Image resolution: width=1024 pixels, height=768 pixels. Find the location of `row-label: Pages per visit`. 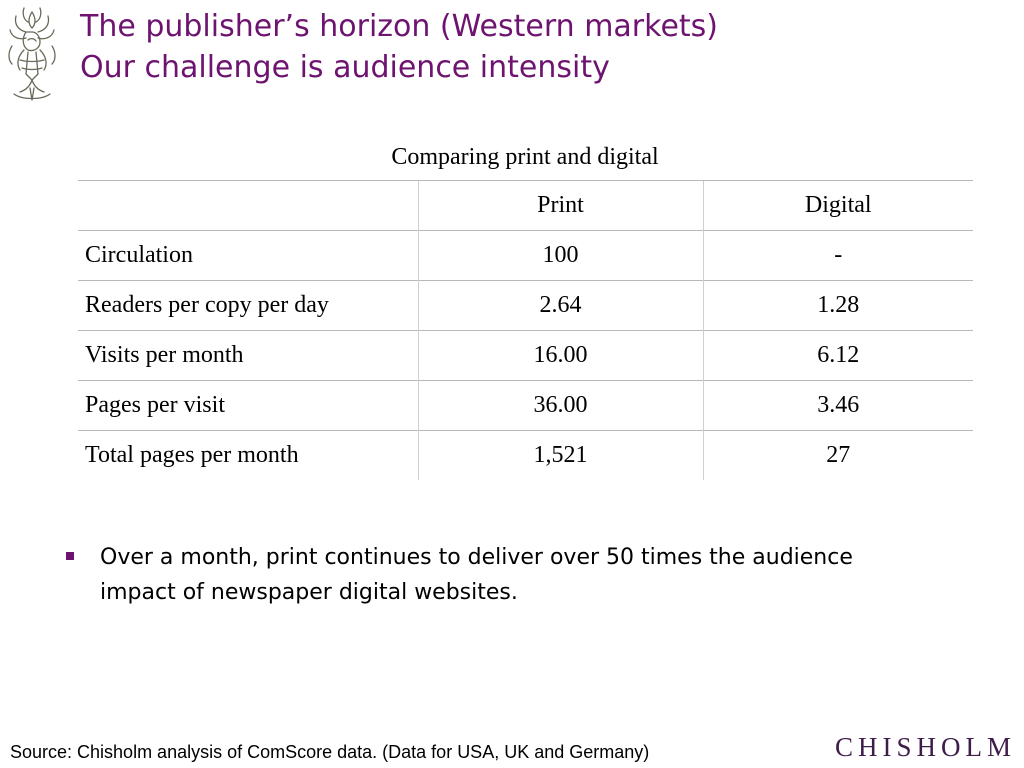

row-label: Pages per visit is located at coordinates (248, 405).